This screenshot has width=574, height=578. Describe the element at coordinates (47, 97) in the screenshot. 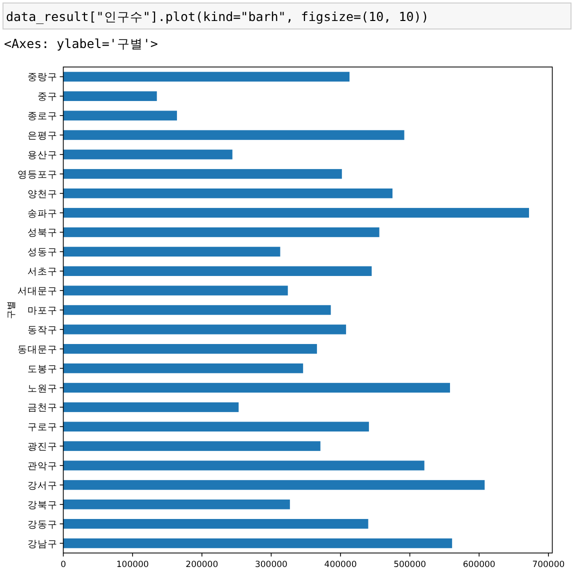

I see `y-tick-label: 중구` at that location.